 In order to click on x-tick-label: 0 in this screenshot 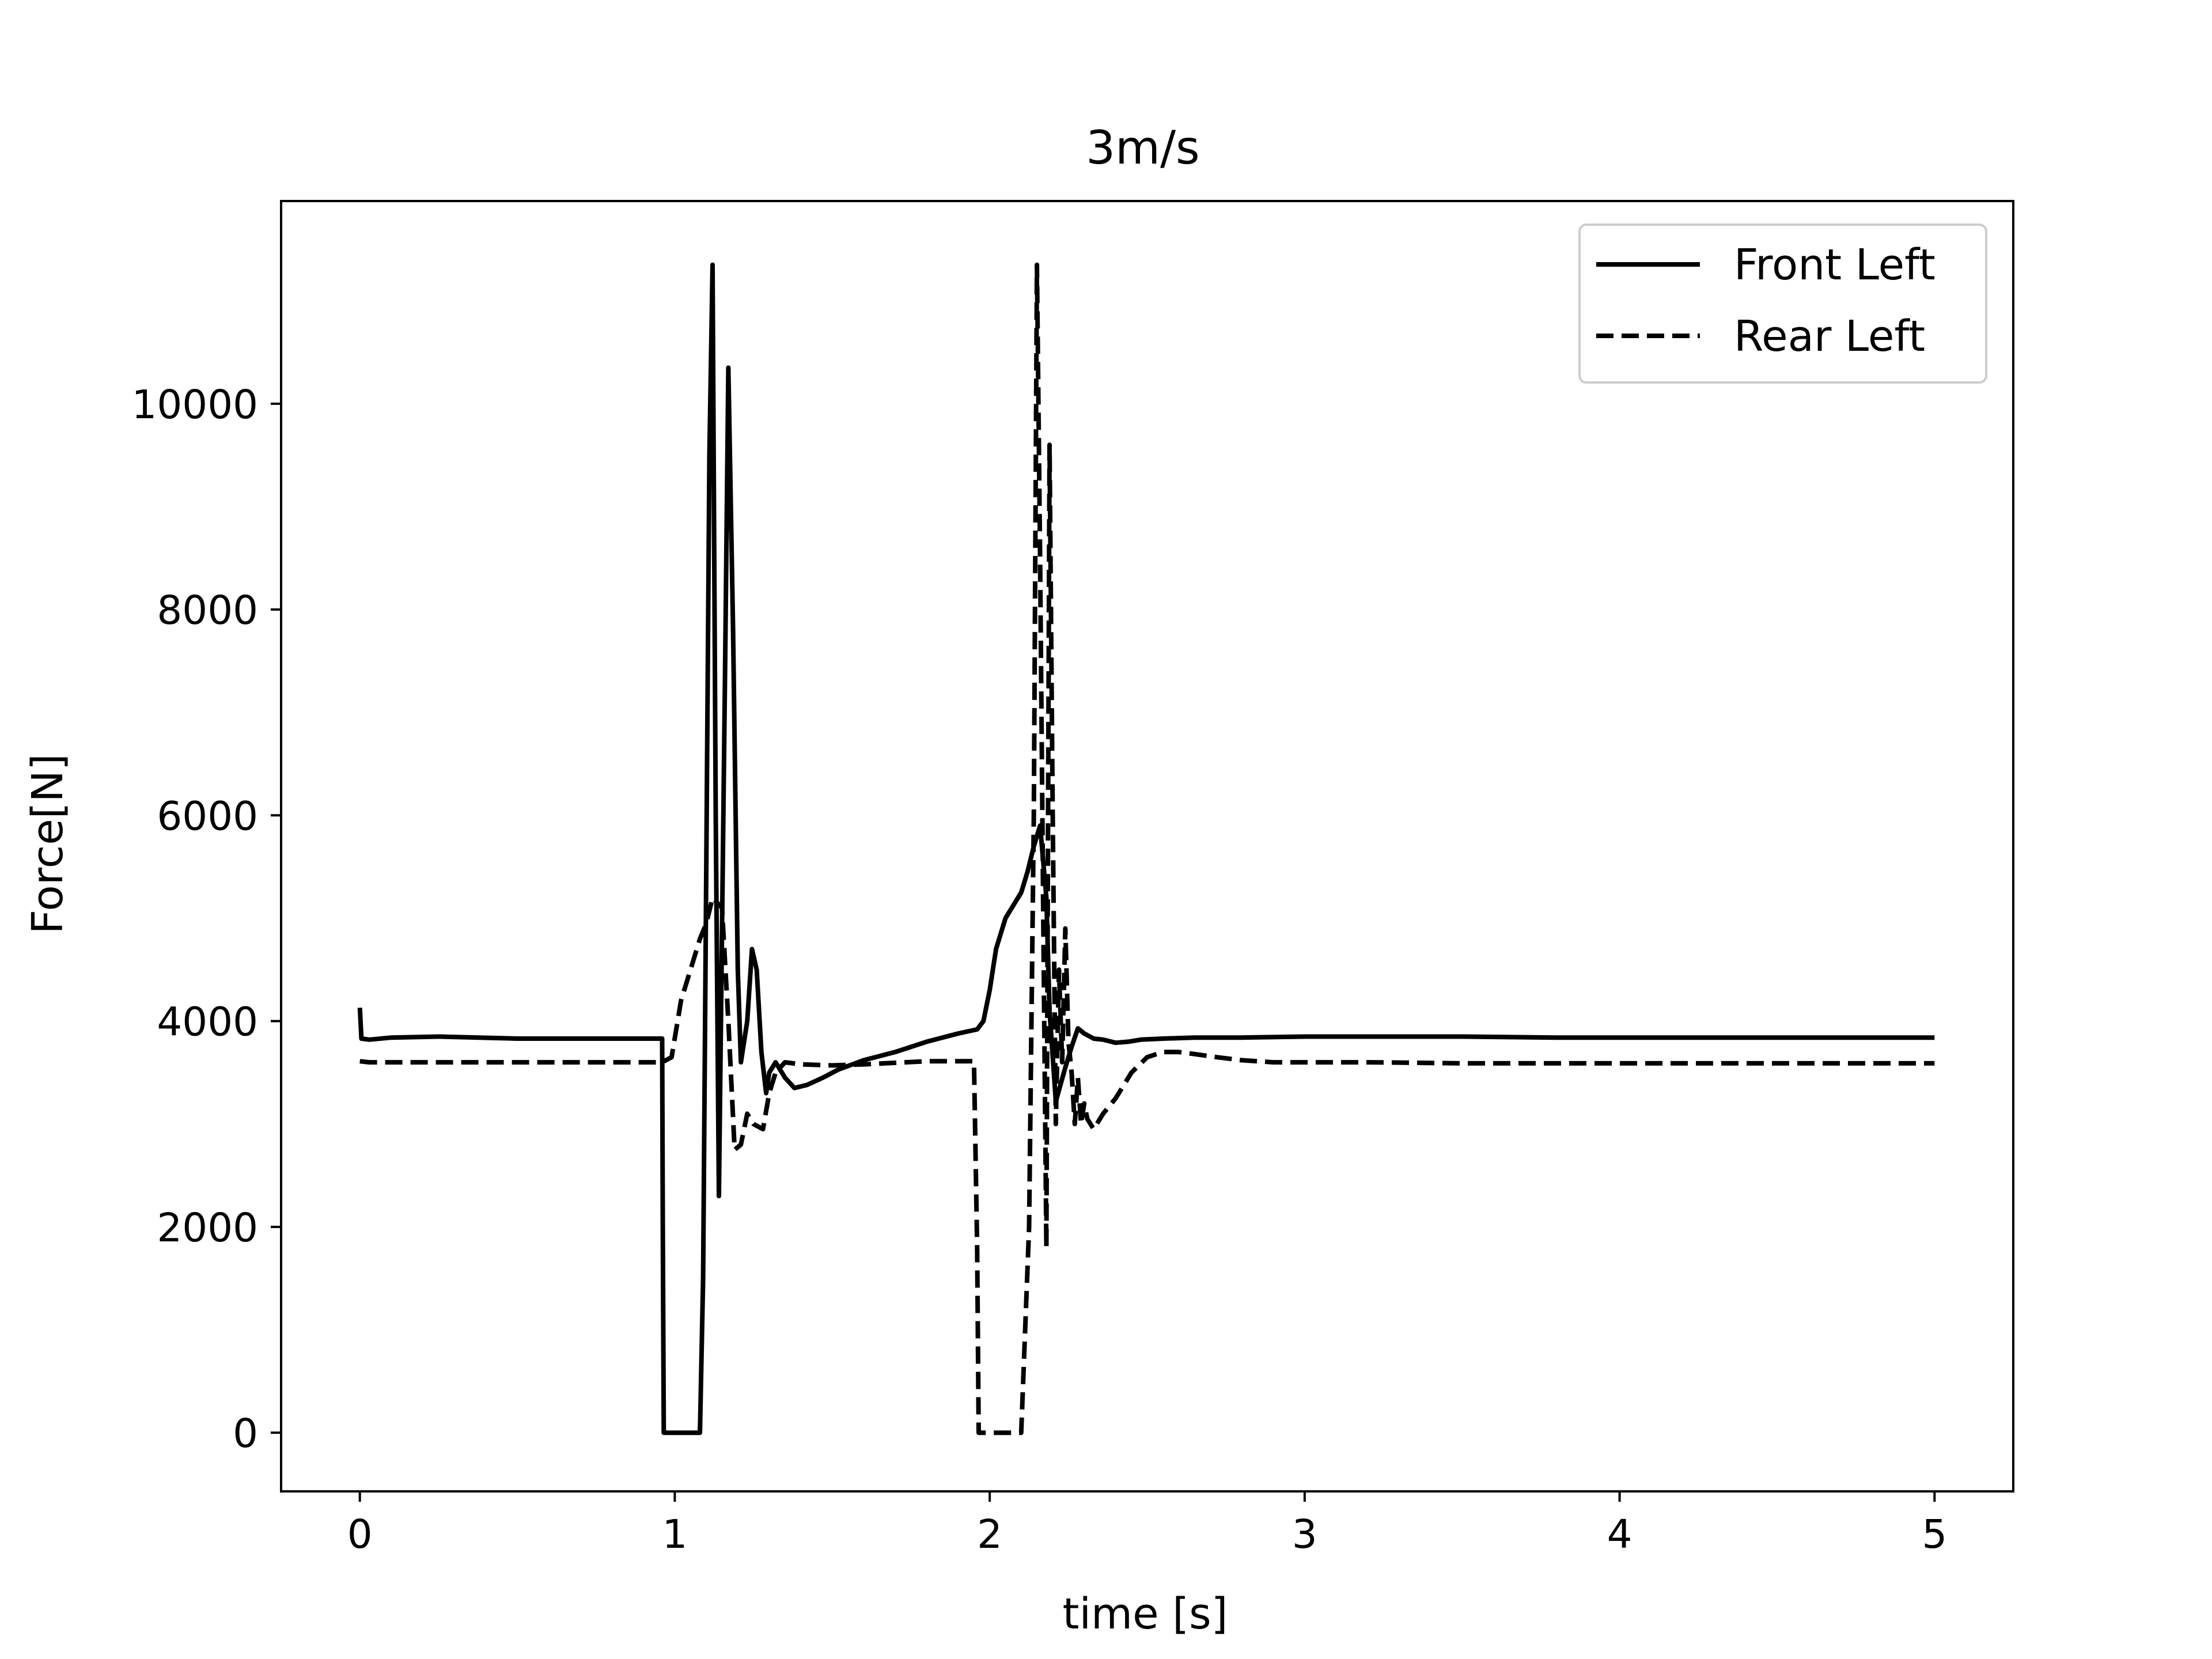, I will do `click(360, 1535)`.